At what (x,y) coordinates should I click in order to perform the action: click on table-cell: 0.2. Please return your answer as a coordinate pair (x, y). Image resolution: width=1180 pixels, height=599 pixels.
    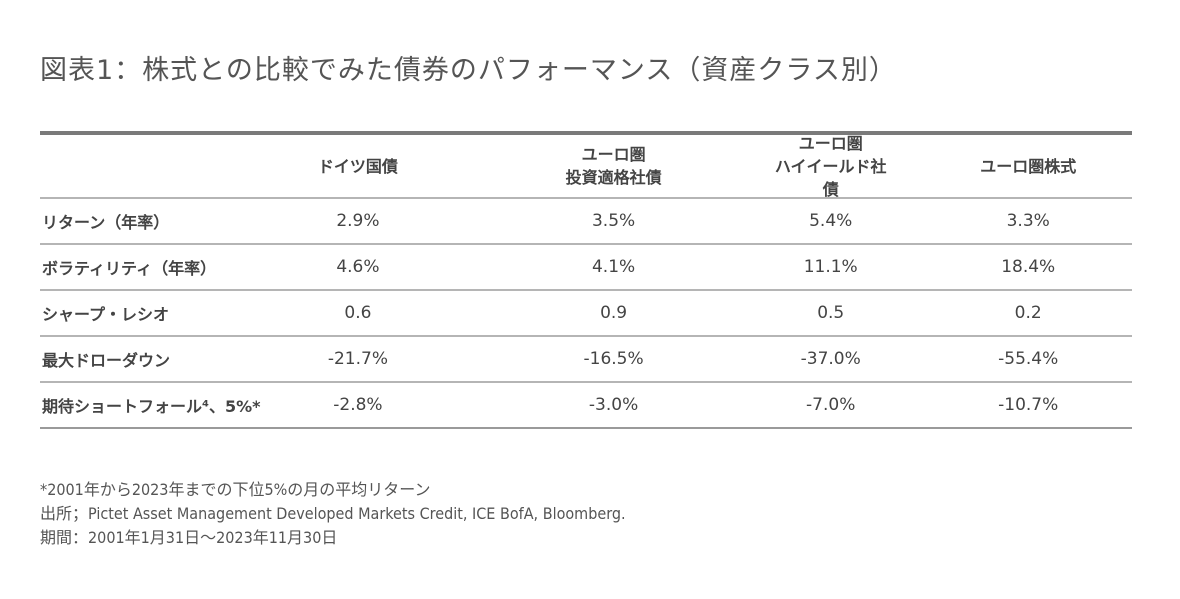
    Looking at the image, I should click on (1028, 313).